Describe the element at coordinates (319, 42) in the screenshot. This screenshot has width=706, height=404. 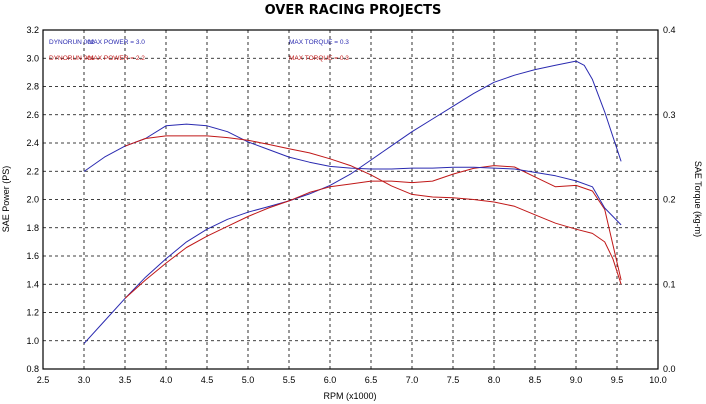
I see `legend-torque-1: MAX TORQUE = 0.3` at that location.